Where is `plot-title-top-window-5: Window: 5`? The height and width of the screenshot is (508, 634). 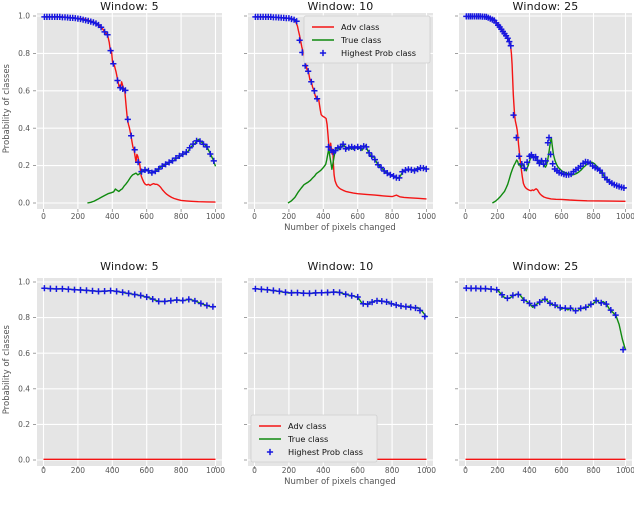
plot-title-top-window-5: Window: 5 is located at coordinates (129, 6).